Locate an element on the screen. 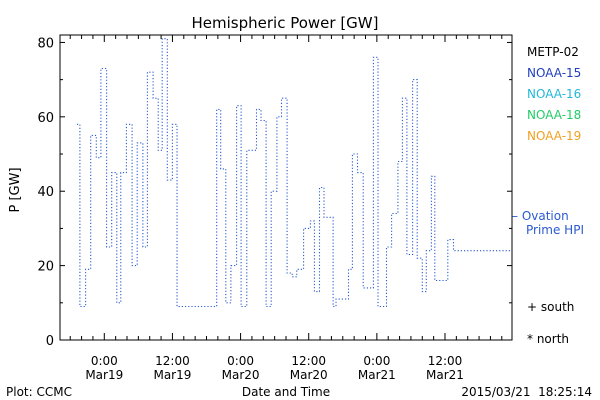 This screenshot has width=600, height=400. legend-ovation-line1: – Ovation is located at coordinates (540, 216).